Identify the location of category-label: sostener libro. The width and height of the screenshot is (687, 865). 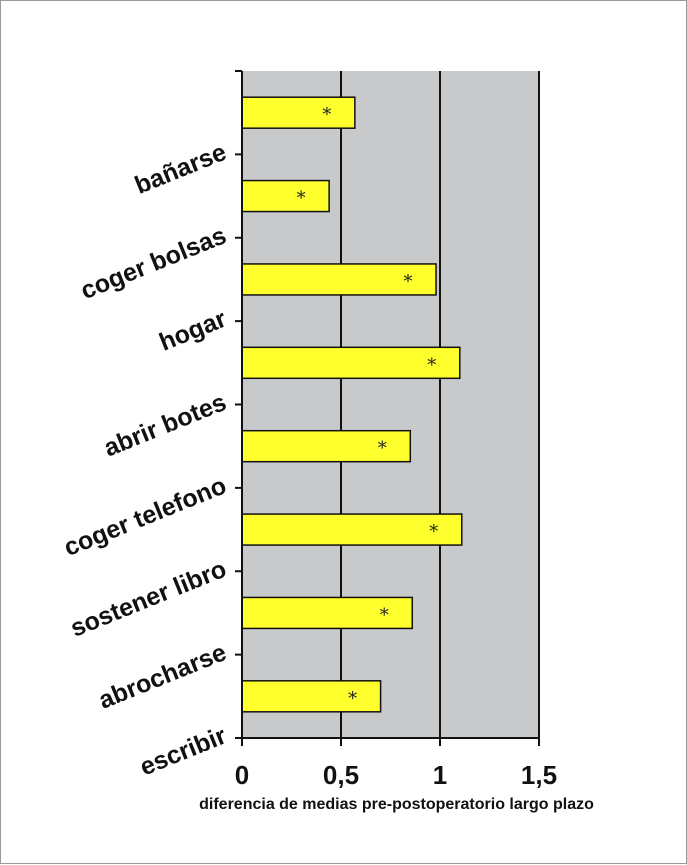
(148, 599).